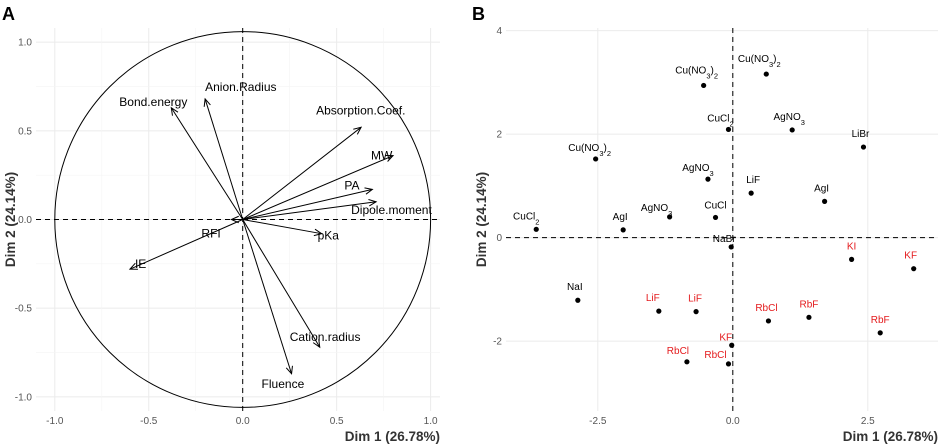  I want to click on vector-arrowhead-ie, so click(133, 266).